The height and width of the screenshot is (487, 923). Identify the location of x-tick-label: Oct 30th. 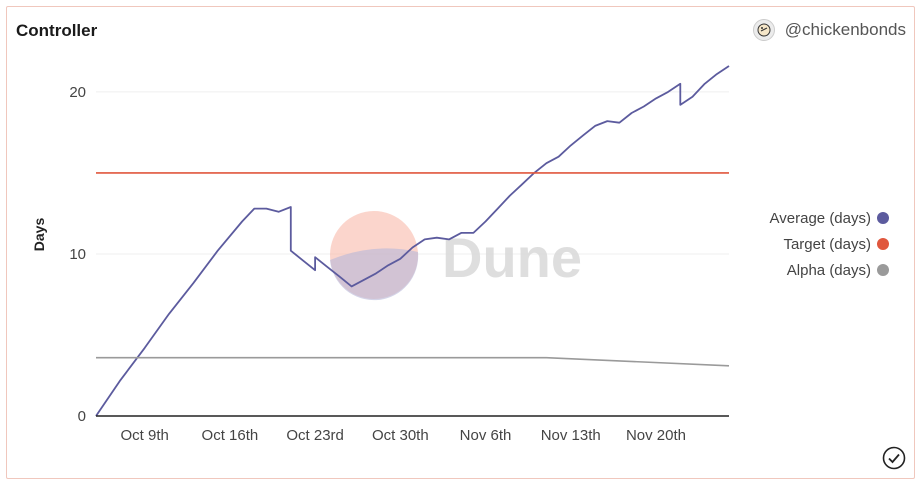
(400, 435).